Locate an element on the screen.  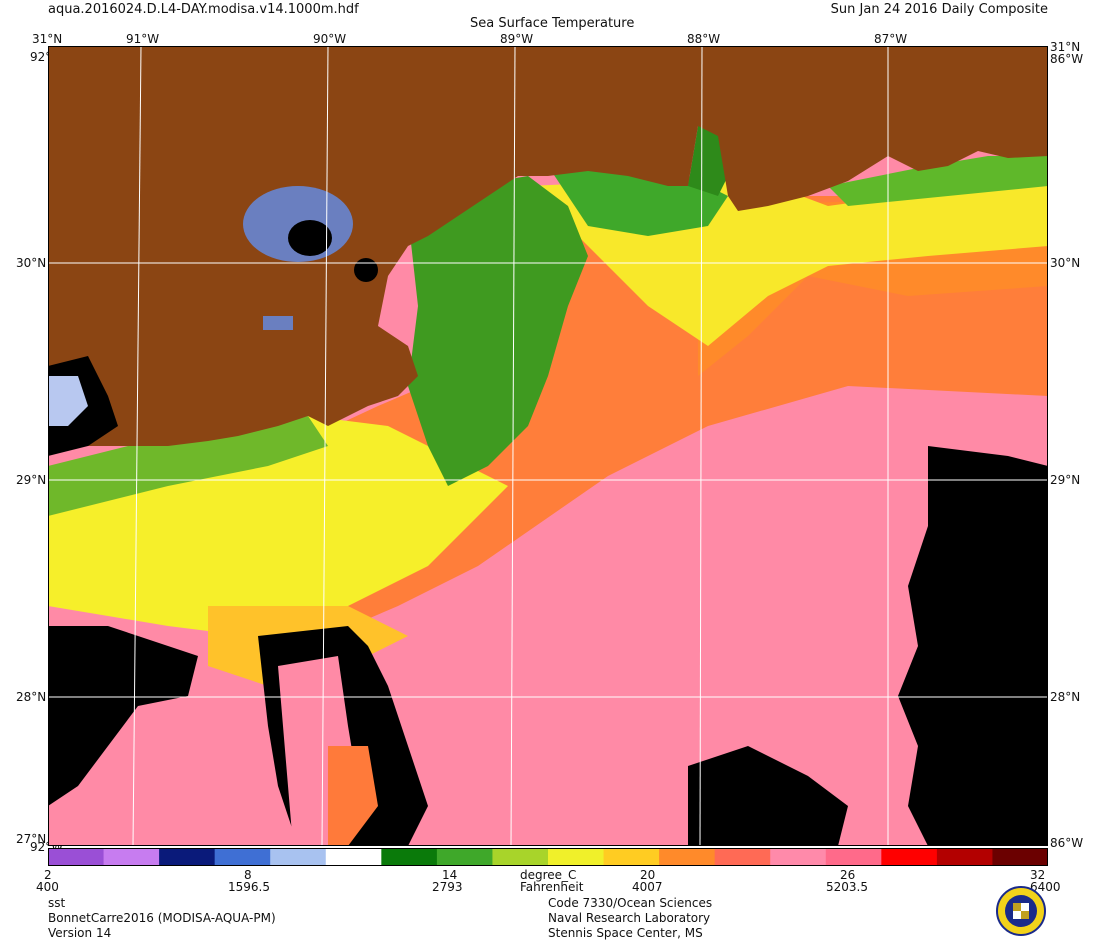
cbar-c-14: 14 is located at coordinates (450, 875).